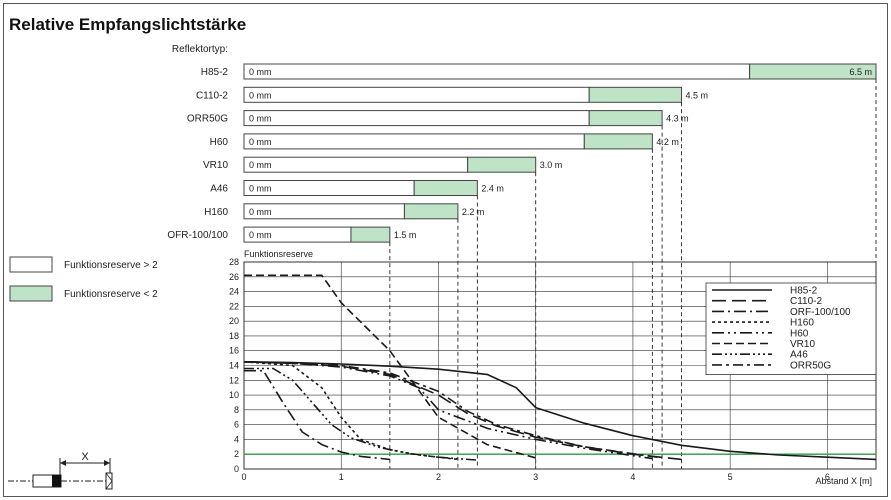 The height and width of the screenshot is (500, 891). Describe the element at coordinates (473, 212) in the screenshot. I see `bar-end-label: 2.2 m` at that location.